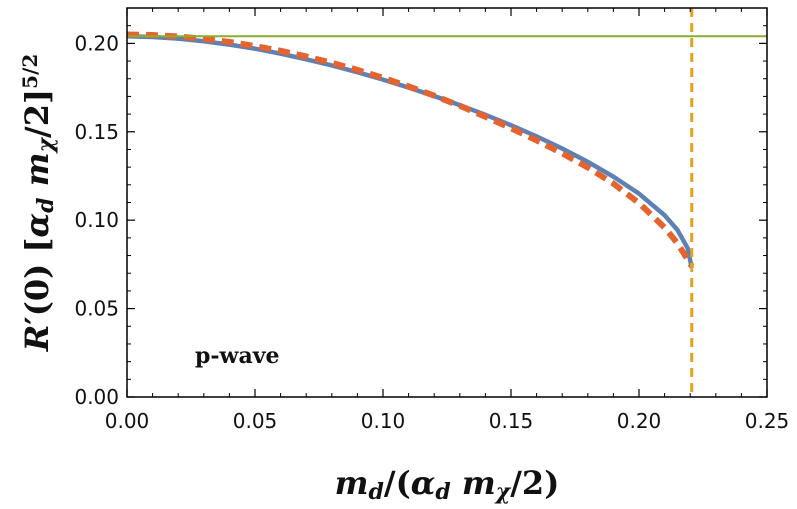 The image size is (797, 509). Describe the element at coordinates (127, 421) in the screenshot. I see `x-tick-label: 0.00` at that location.